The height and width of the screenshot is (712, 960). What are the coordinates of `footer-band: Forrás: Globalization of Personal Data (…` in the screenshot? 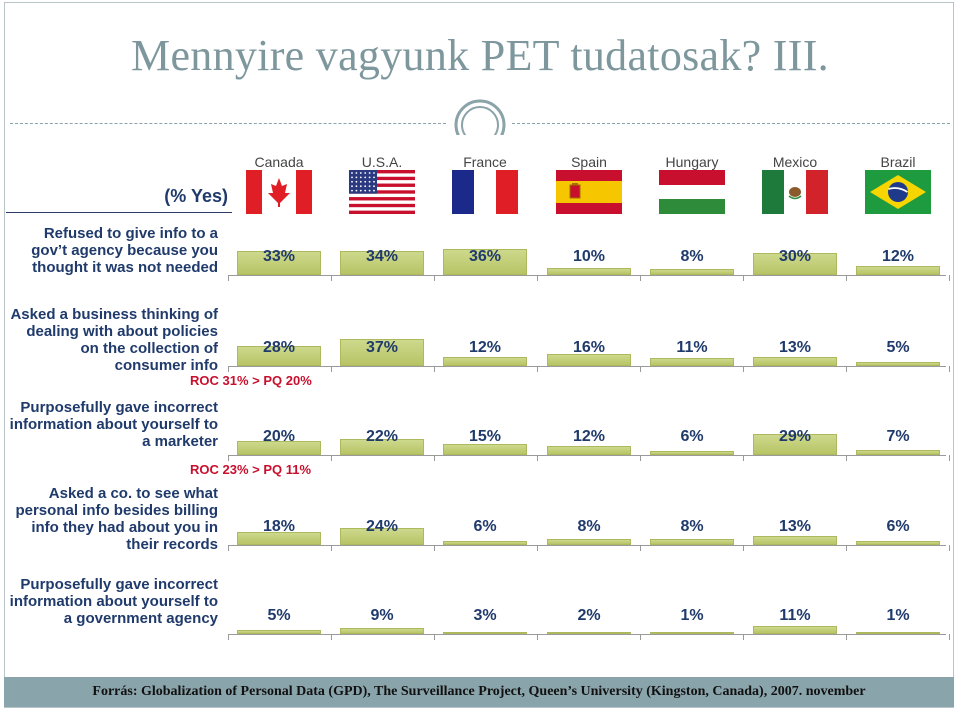 It's located at (479, 692).